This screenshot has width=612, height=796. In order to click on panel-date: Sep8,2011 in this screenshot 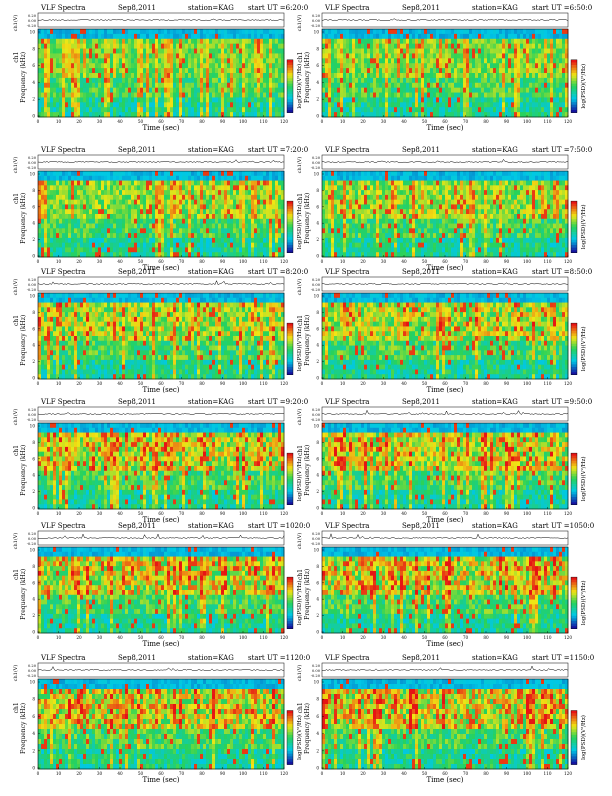, I will do `click(421, 150)`.